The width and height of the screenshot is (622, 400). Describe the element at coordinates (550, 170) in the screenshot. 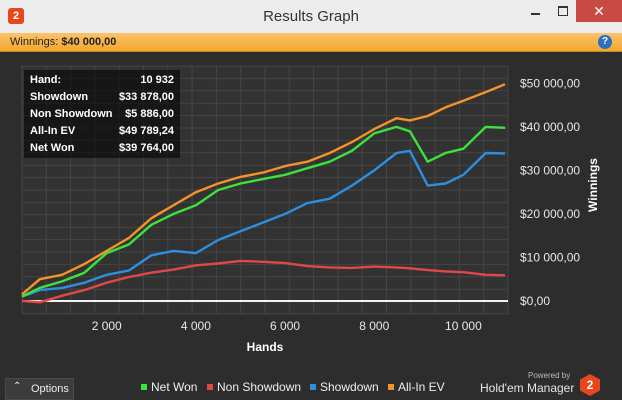

I see `y-tick-label: $30 000,00` at that location.